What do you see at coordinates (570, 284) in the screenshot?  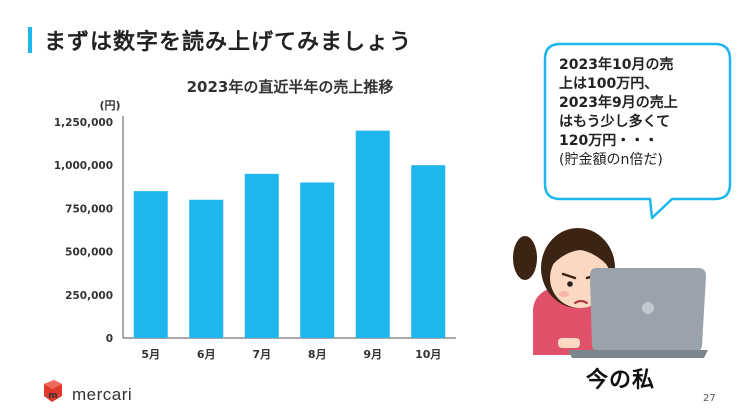 I see `left-eye` at bounding box center [570, 284].